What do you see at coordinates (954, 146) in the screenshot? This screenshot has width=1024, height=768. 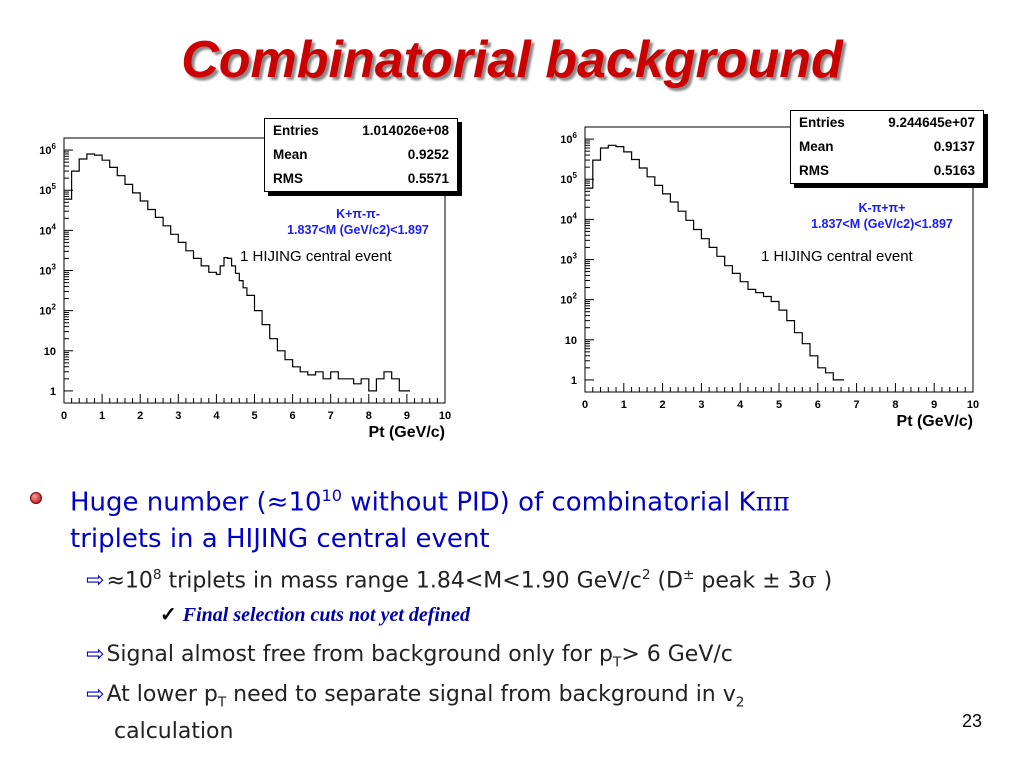 I see `stats-mean-value: 0.9137` at bounding box center [954, 146].